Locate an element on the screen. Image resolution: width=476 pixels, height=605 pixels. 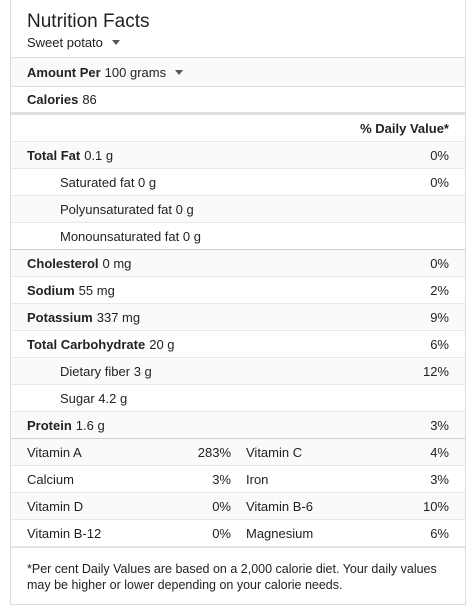
calories-value: 86 is located at coordinates (89, 99).